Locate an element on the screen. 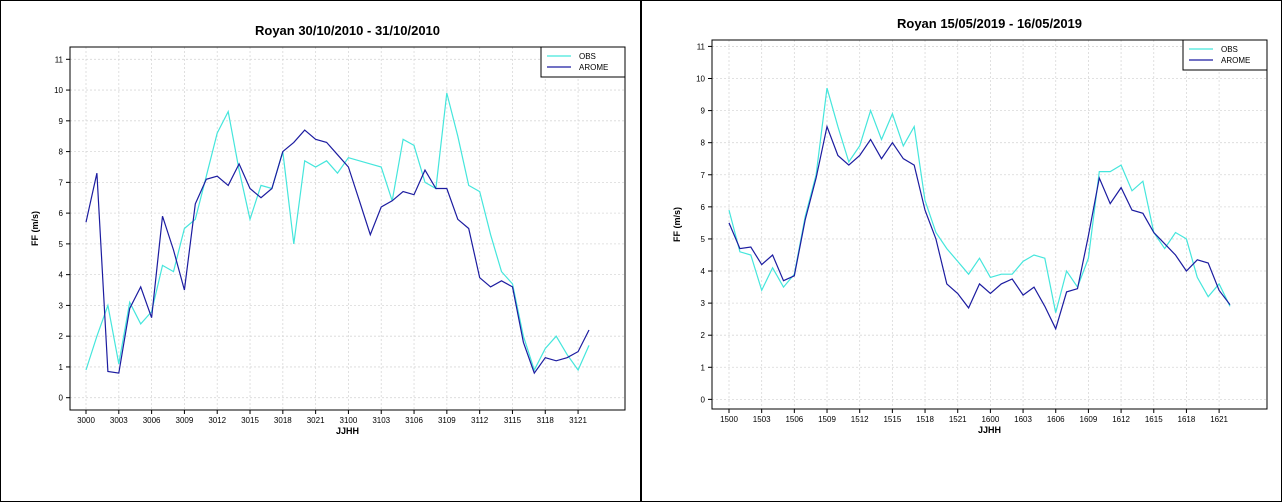 The image size is (1282, 502). x-tick-label: 3112 is located at coordinates (480, 420).